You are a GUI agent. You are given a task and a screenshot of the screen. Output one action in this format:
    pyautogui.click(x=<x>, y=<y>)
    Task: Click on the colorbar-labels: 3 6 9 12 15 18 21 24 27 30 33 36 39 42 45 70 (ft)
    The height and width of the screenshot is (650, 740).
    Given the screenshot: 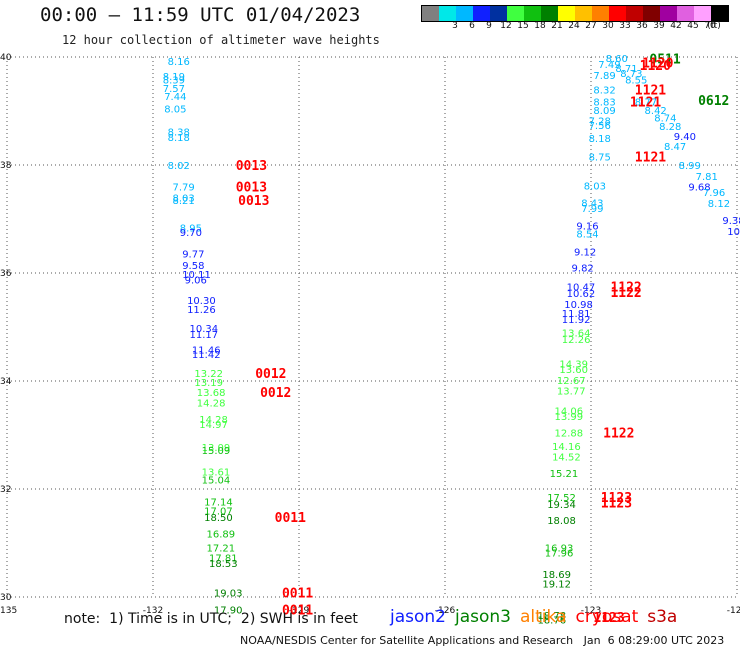 What is the action you would take?
    pyautogui.click(x=580, y=28)
    